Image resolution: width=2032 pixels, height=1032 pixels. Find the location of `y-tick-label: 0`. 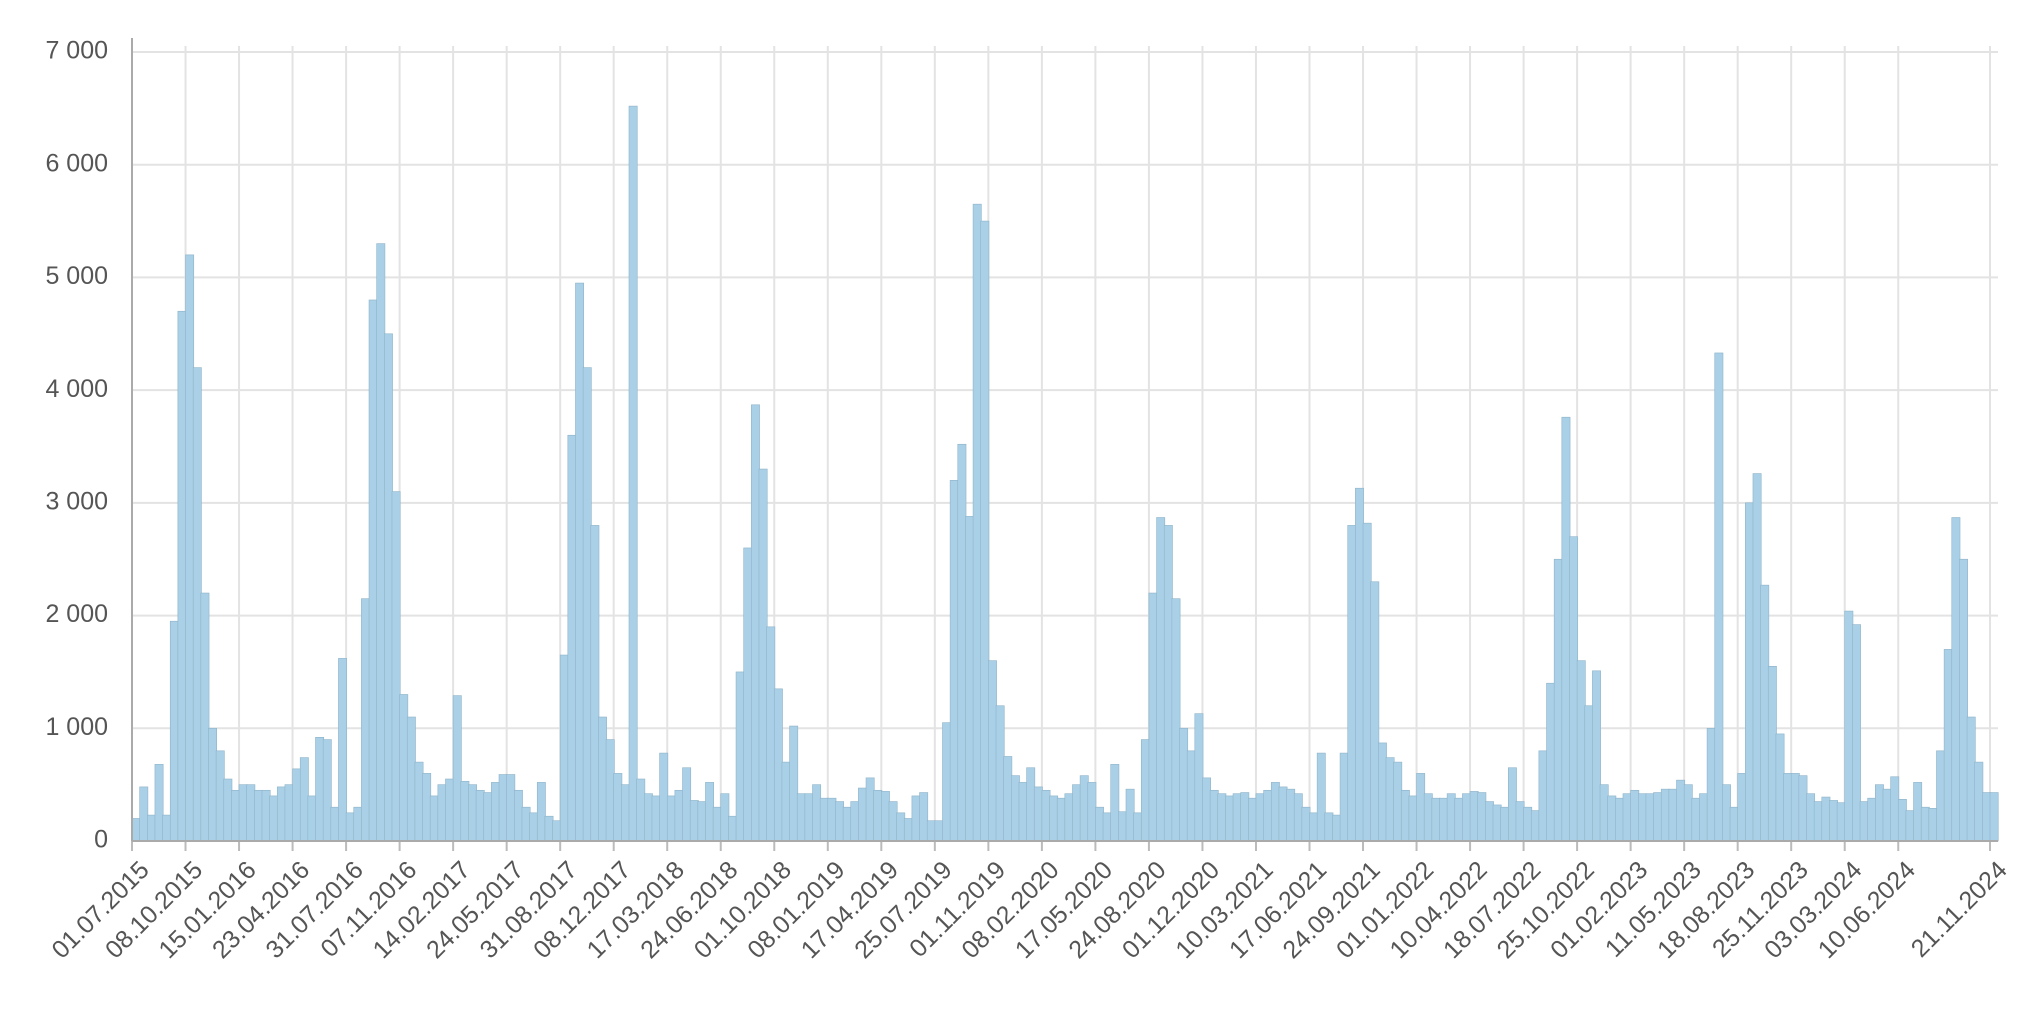

y-tick-label: 0 is located at coordinates (101, 840).